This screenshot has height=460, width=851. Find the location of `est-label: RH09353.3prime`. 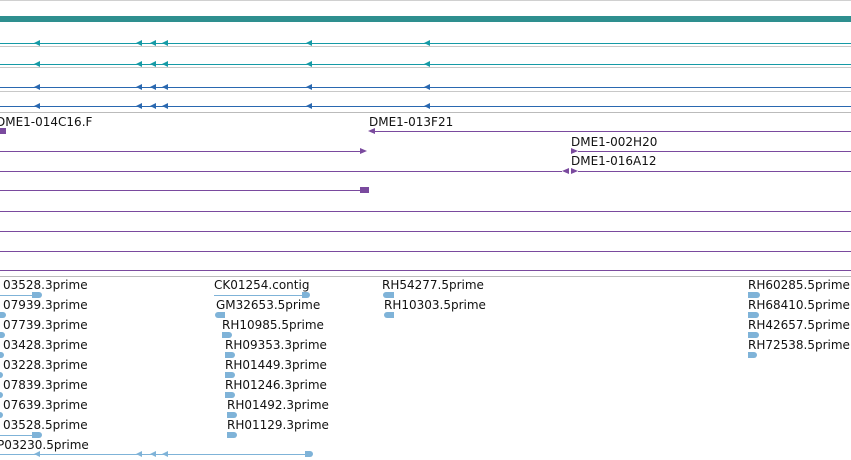

est-label: RH09353.3prime is located at coordinates (276, 345).